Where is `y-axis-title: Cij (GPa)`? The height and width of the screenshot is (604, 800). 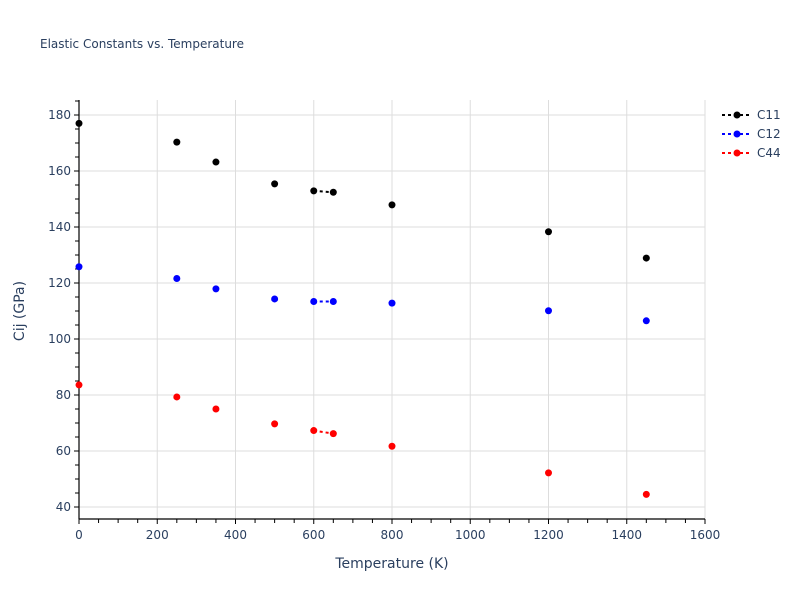
y-axis-title: Cij (GPa) is located at coordinates (20, 311).